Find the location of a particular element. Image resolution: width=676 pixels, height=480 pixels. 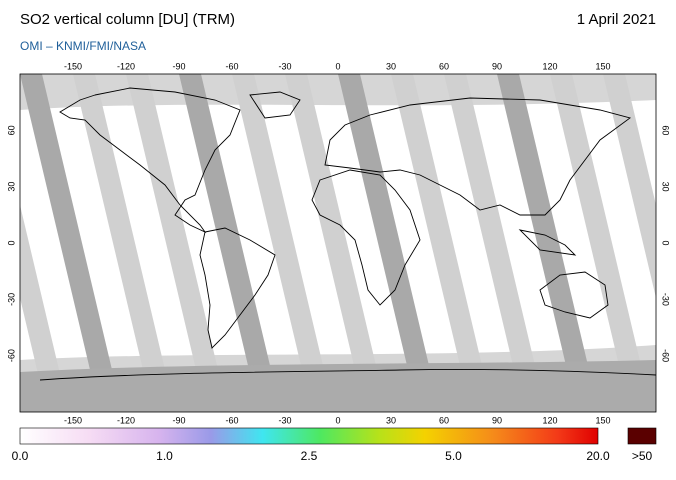

lon-label-top: -120 is located at coordinates (126, 66).